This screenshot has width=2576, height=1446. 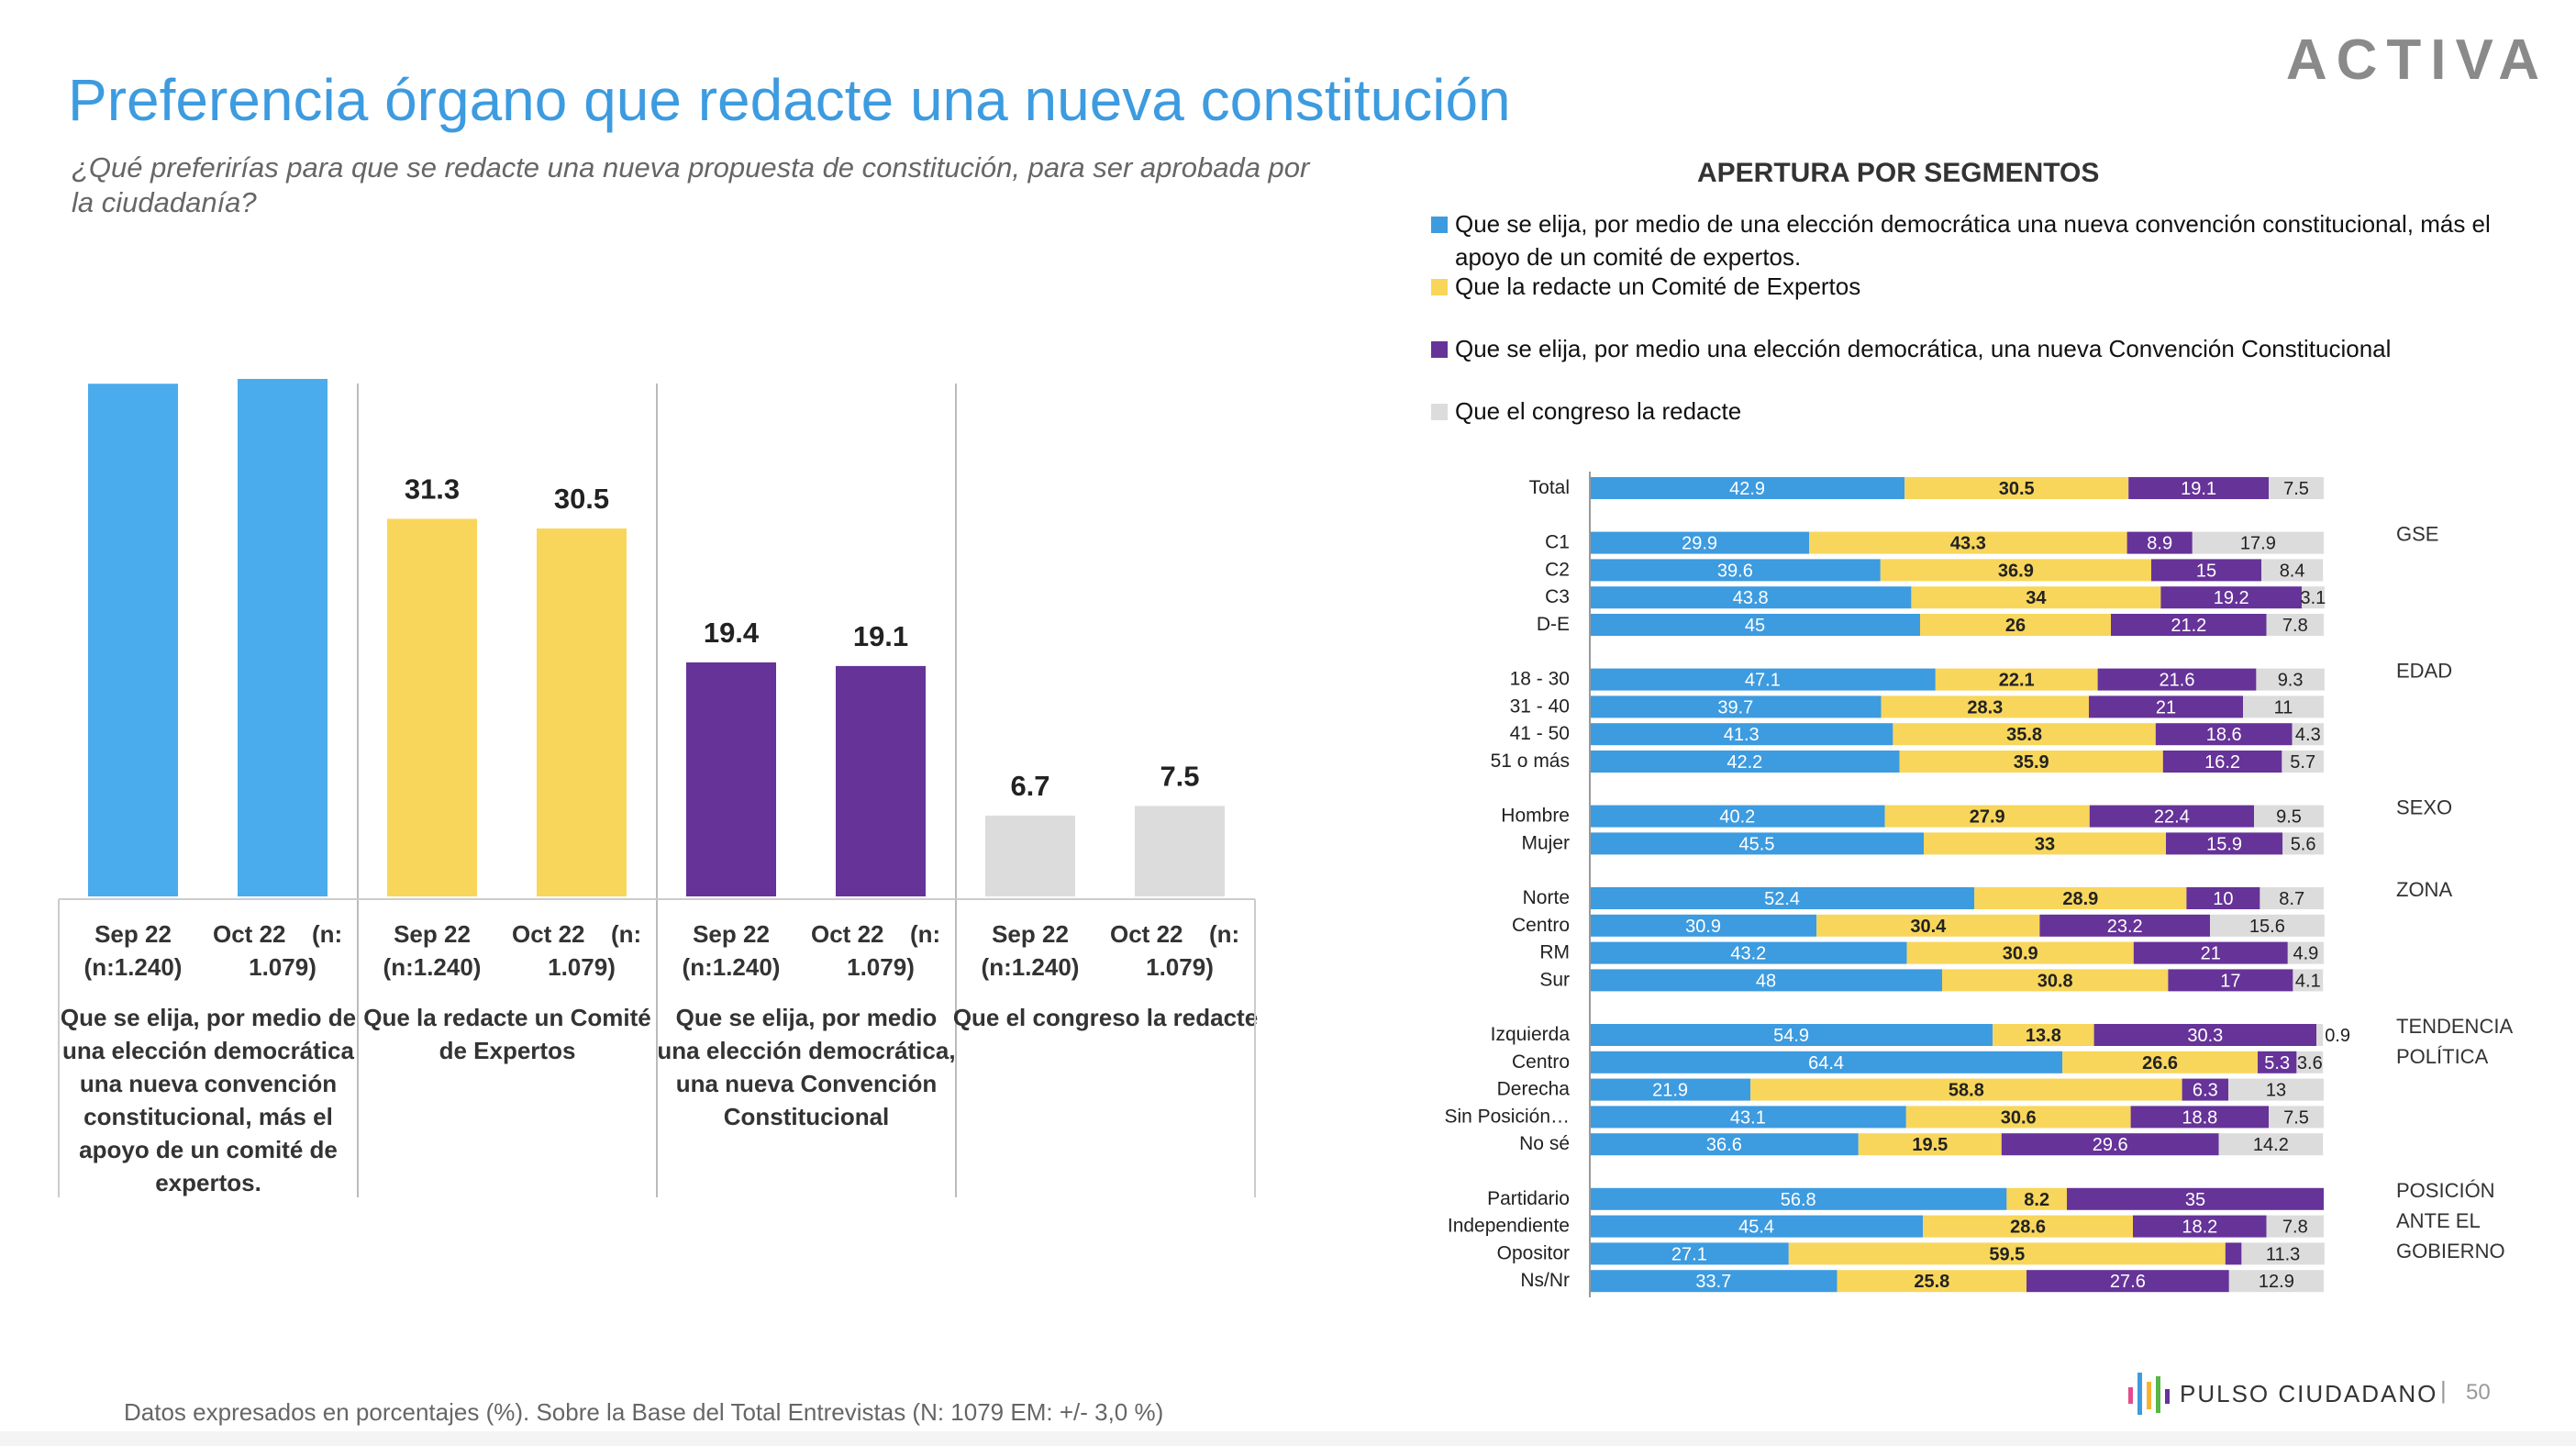 What do you see at coordinates (1744, 762) in the screenshot?
I see `segment-value-label: 42.2` at bounding box center [1744, 762].